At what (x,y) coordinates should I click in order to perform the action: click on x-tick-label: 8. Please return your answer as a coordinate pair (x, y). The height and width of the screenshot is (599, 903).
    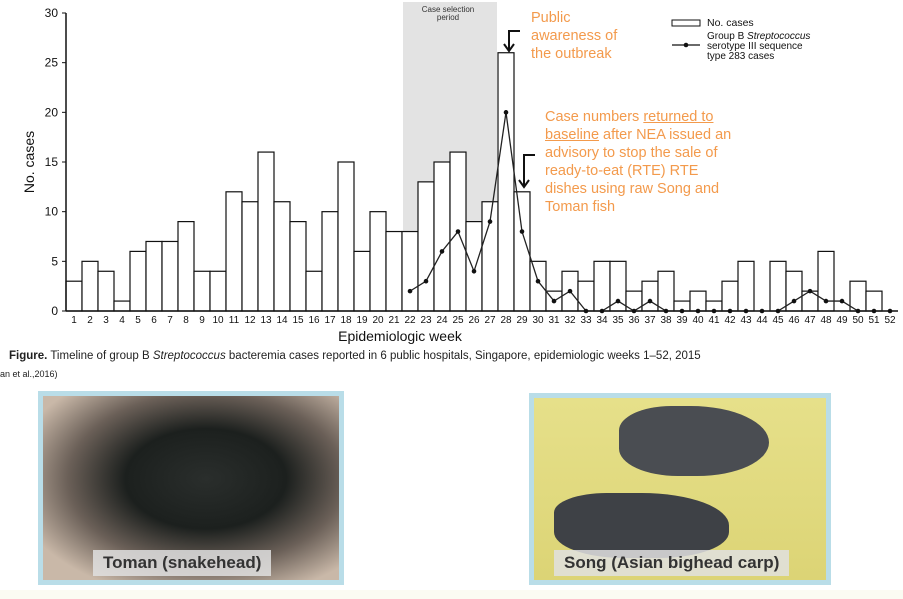
    Looking at the image, I should click on (186, 320).